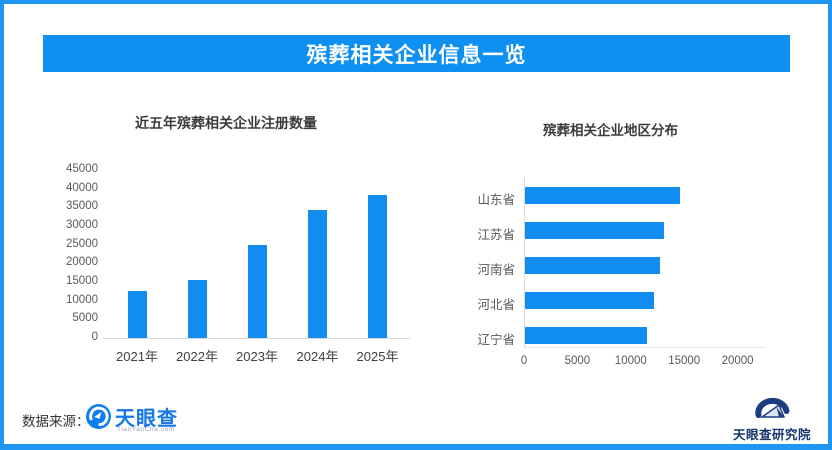 This screenshot has height=450, width=832. I want to click on y-axis-tick-label: 35000, so click(82, 206).